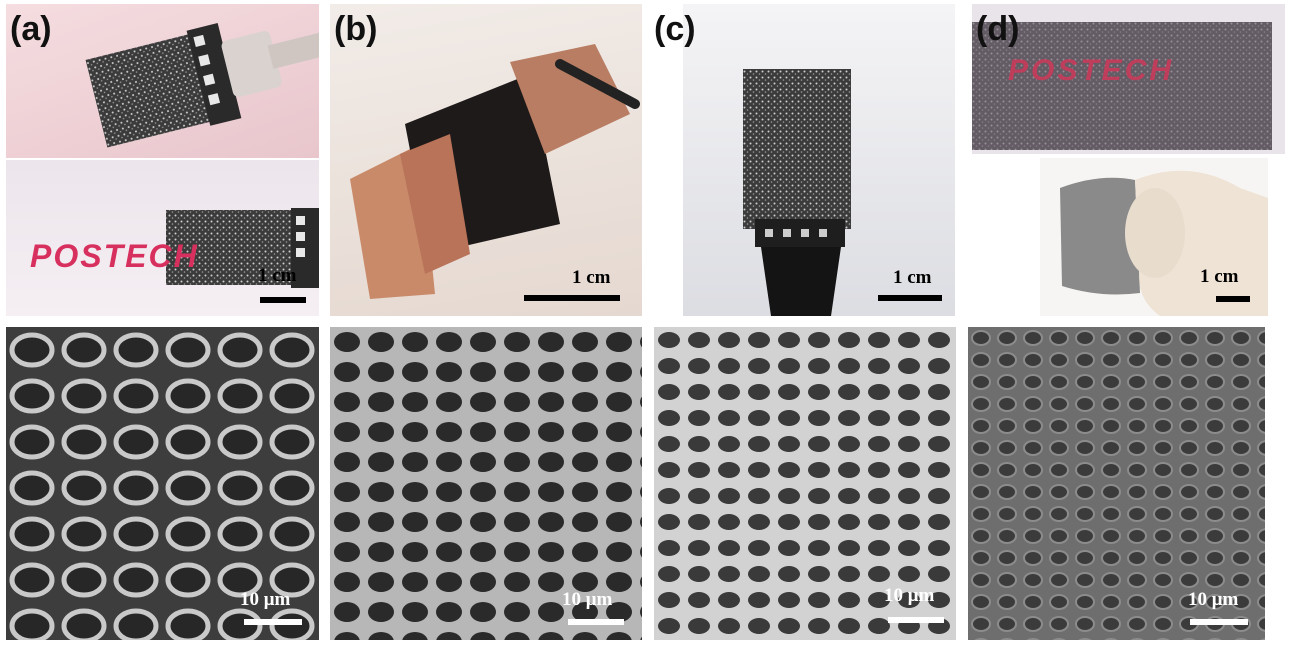 The width and height of the screenshot is (1289, 646). I want to click on photo-panel-c: 1 cm, so click(819, 160).